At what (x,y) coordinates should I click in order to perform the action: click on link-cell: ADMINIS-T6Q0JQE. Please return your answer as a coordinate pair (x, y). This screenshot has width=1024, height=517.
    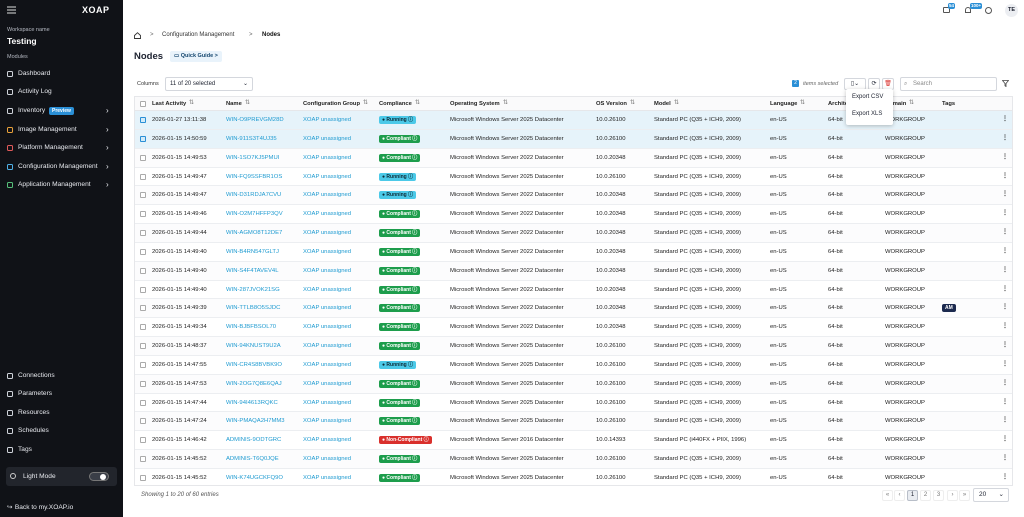
    Looking at the image, I should click on (252, 459).